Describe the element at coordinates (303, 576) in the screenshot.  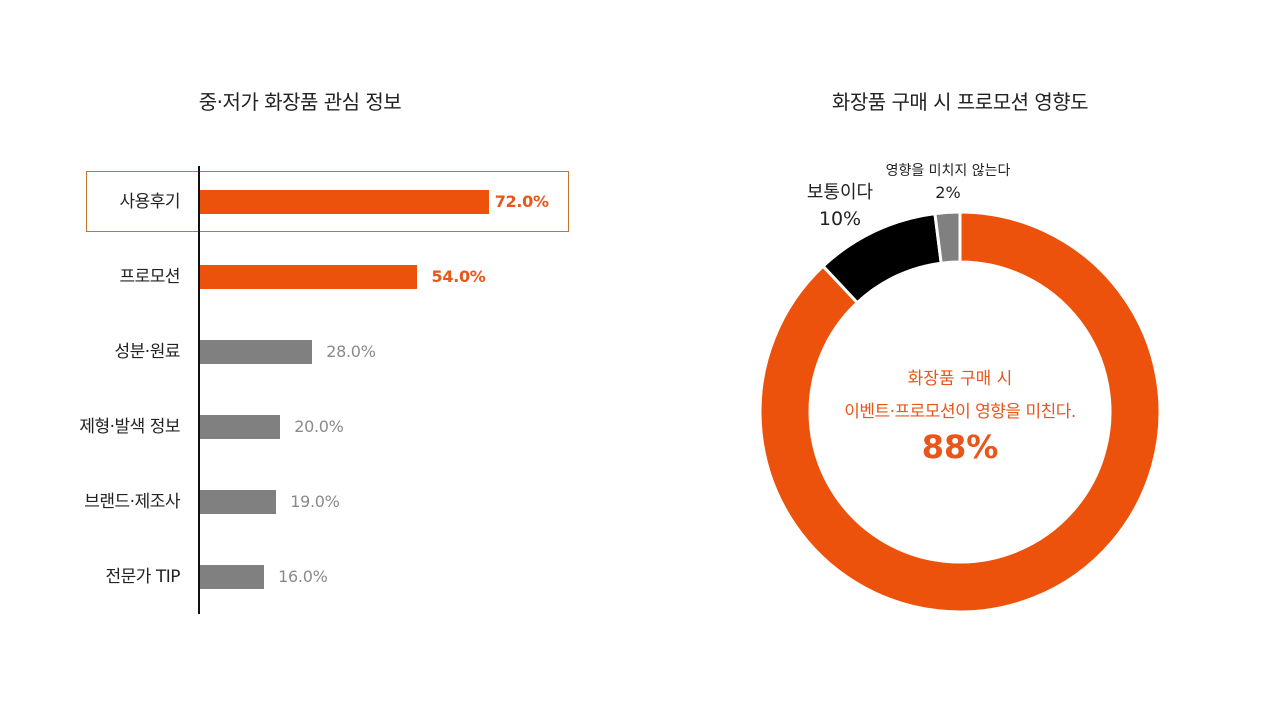
I see `value-label: 16.0%` at that location.